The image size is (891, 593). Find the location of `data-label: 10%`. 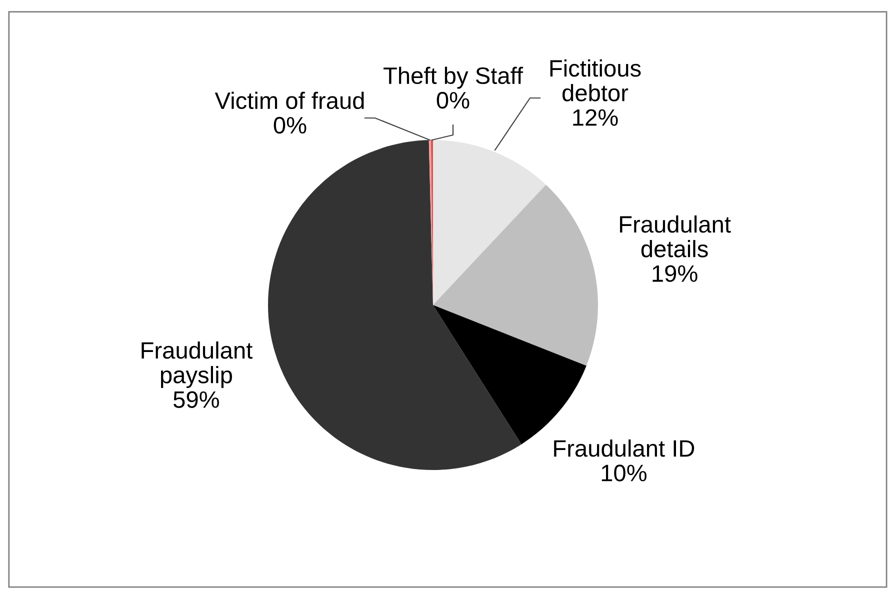

data-label: 10% is located at coordinates (624, 473).